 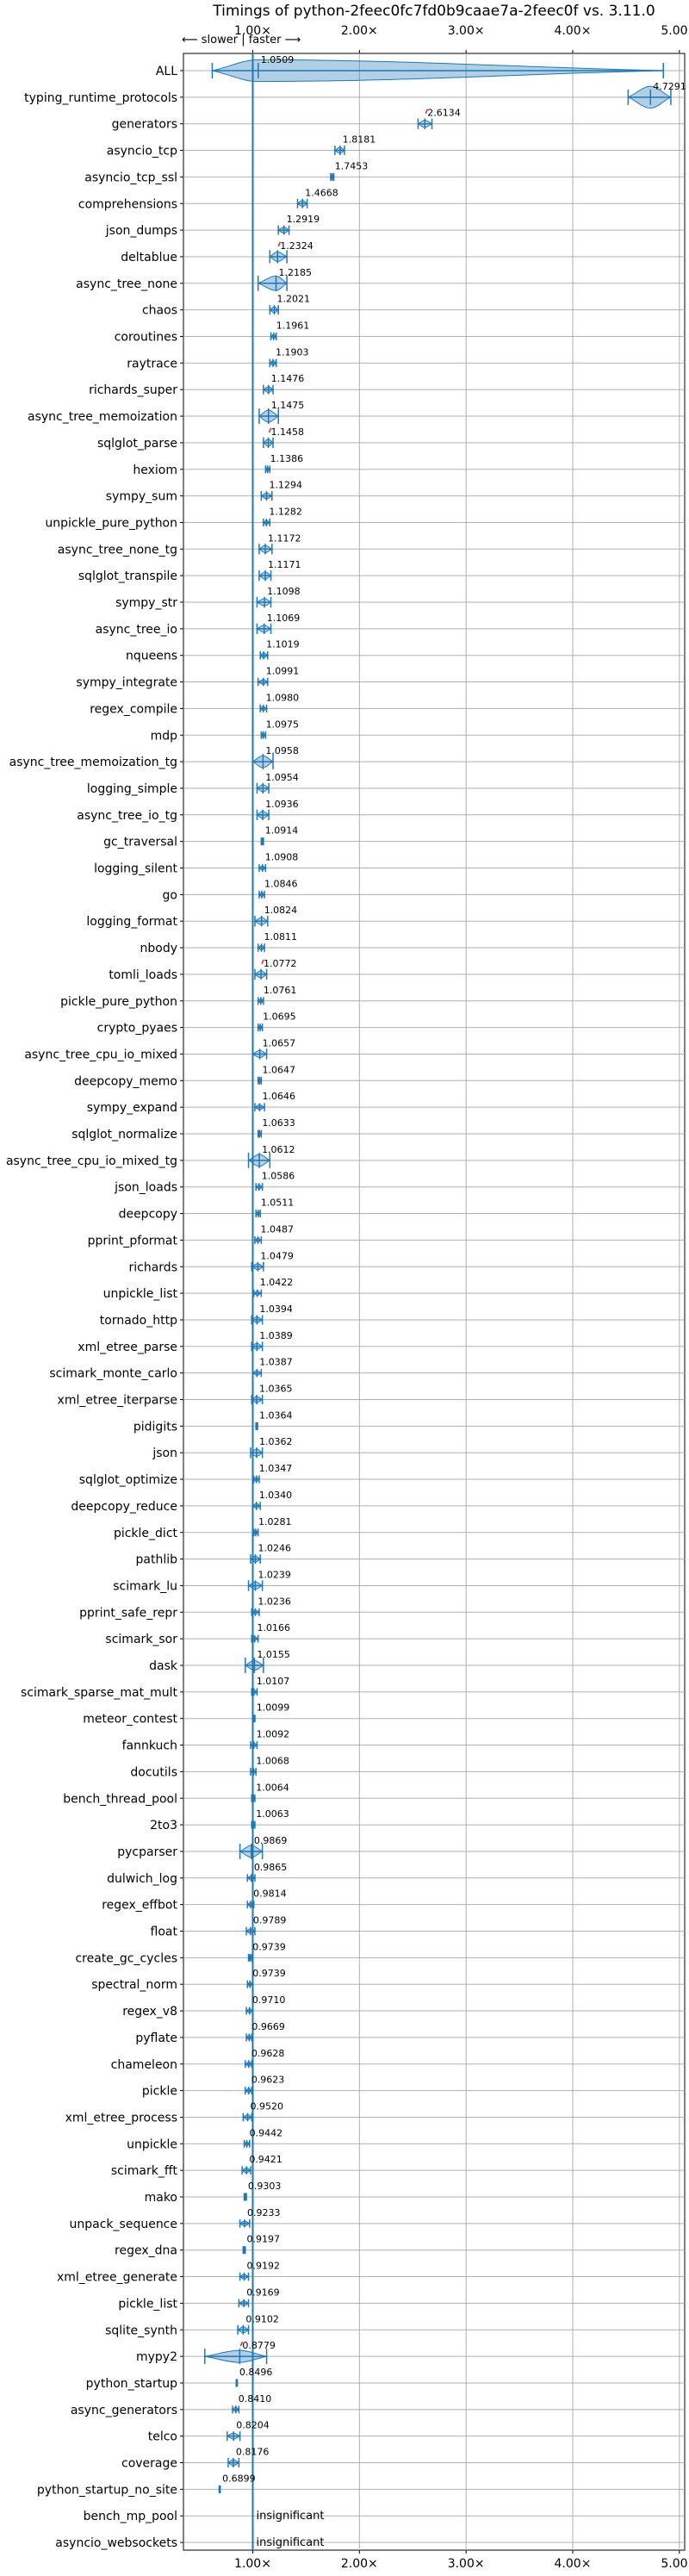 What do you see at coordinates (276, 1363) in the screenshot?
I see `value-label: 1.0387` at bounding box center [276, 1363].